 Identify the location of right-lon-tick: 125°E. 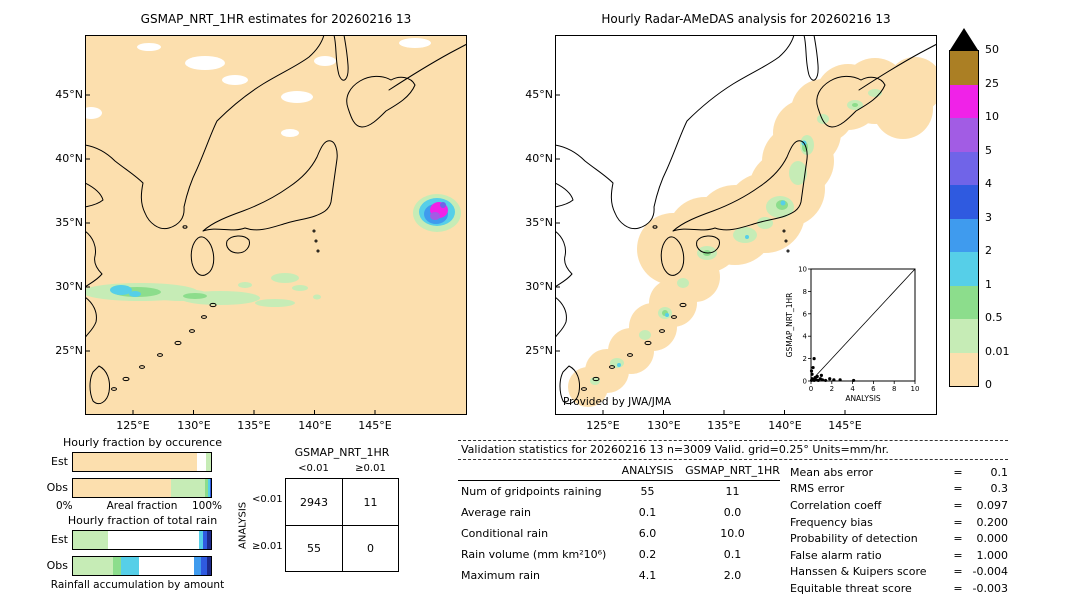
(603, 425).